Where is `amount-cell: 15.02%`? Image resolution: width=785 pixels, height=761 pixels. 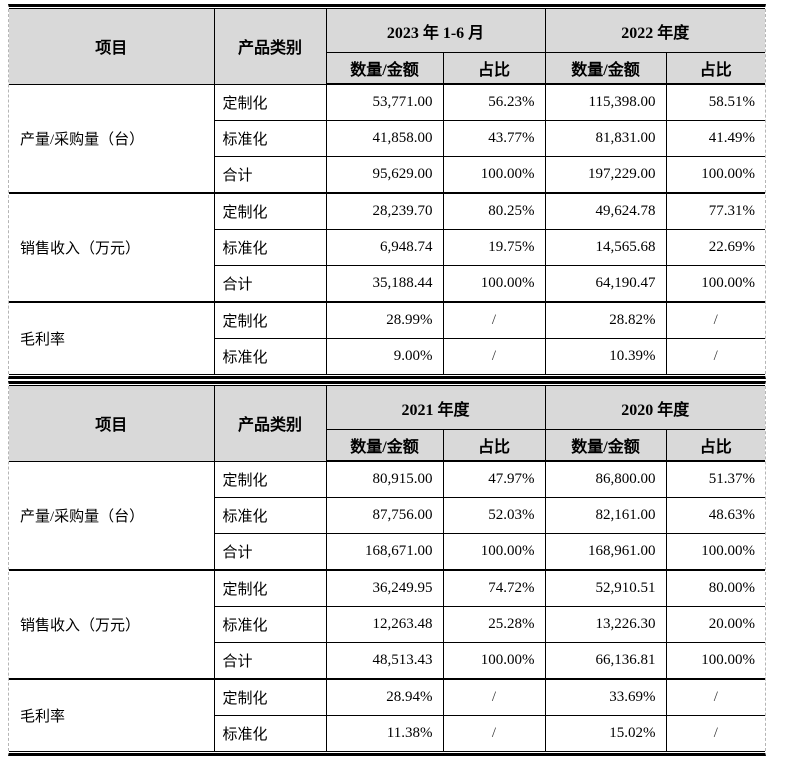 amount-cell: 15.02% is located at coordinates (605, 733).